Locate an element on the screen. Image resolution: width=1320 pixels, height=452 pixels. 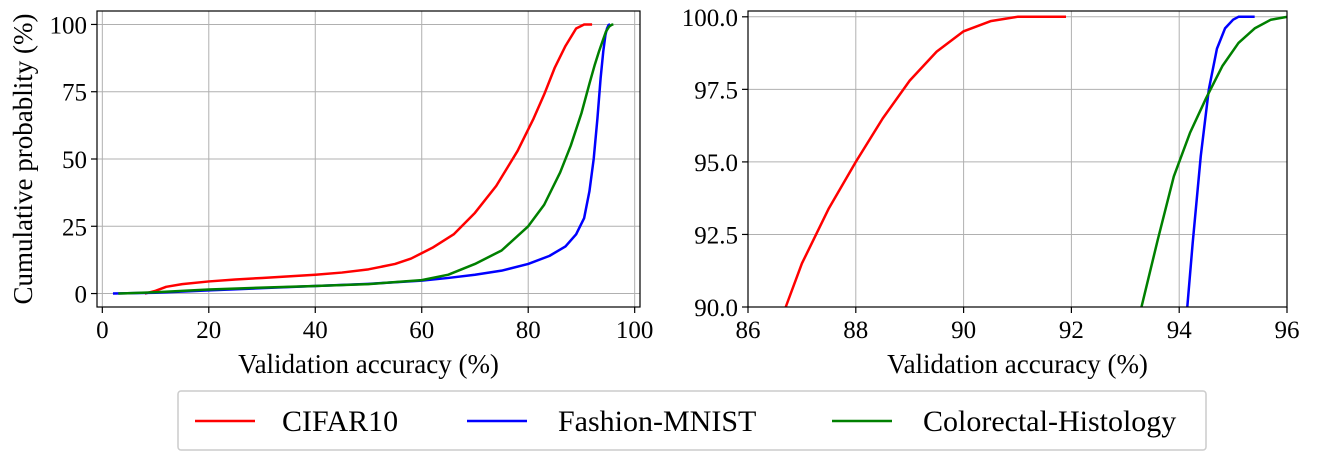
legend-frame is located at coordinates (692, 420).